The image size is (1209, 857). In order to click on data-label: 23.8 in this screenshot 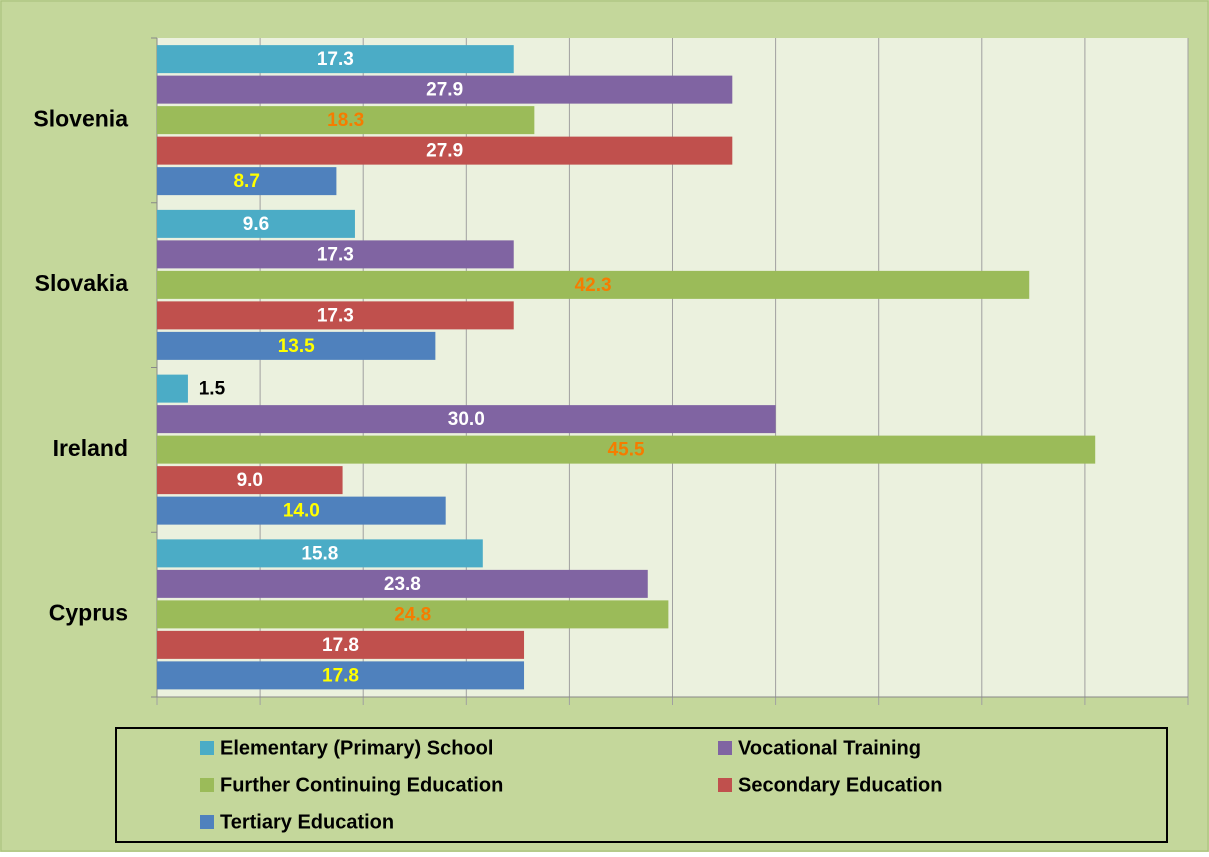, I will do `click(402, 584)`.